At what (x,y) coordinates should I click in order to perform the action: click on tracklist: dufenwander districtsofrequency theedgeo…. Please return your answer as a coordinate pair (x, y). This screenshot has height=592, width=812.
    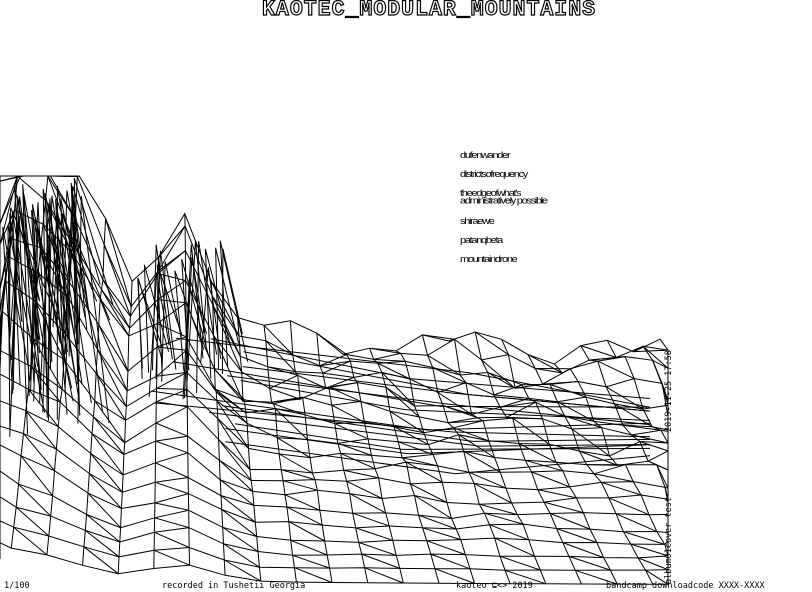
    Looking at the image, I should click on (530, 213).